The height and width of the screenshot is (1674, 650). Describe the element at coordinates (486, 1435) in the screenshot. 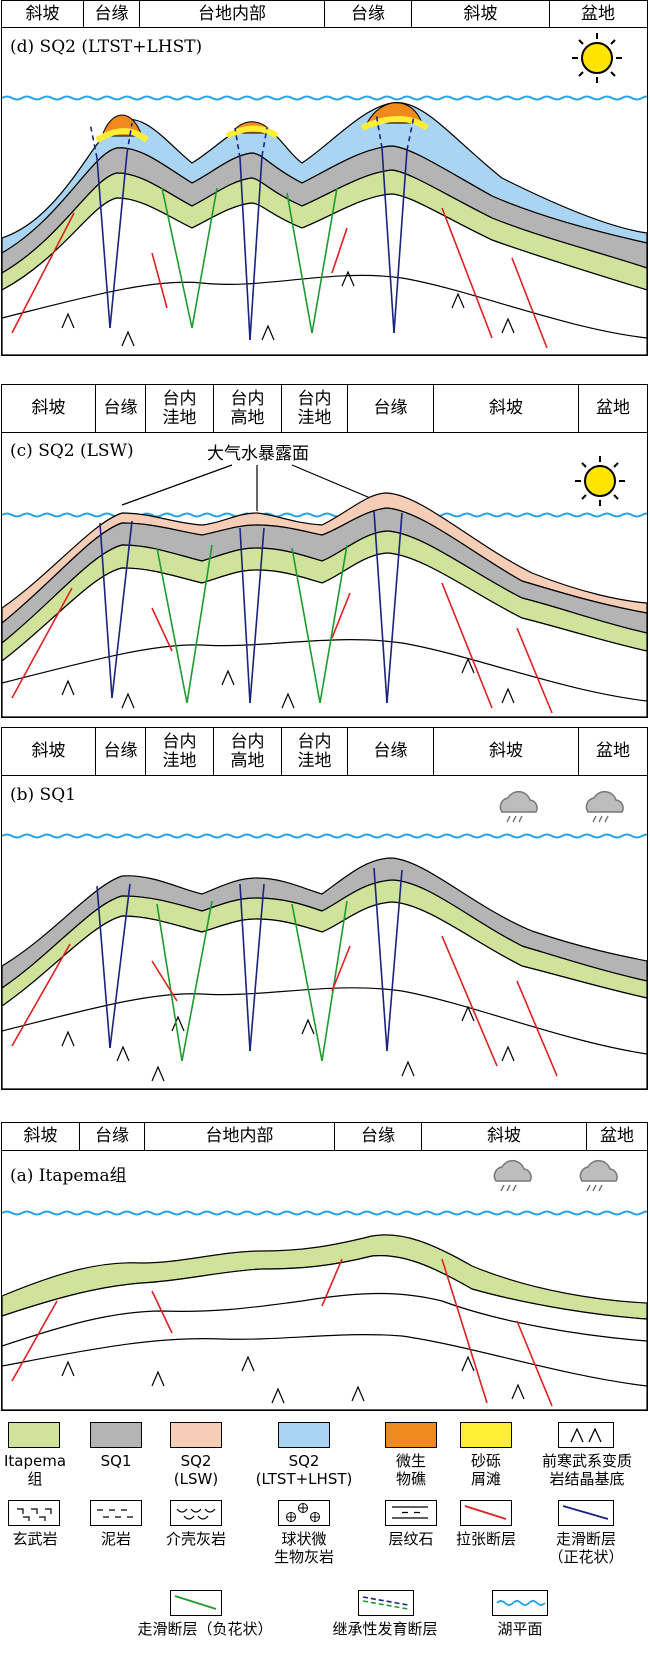

I see `legend-swatch-grain-shoal` at that location.